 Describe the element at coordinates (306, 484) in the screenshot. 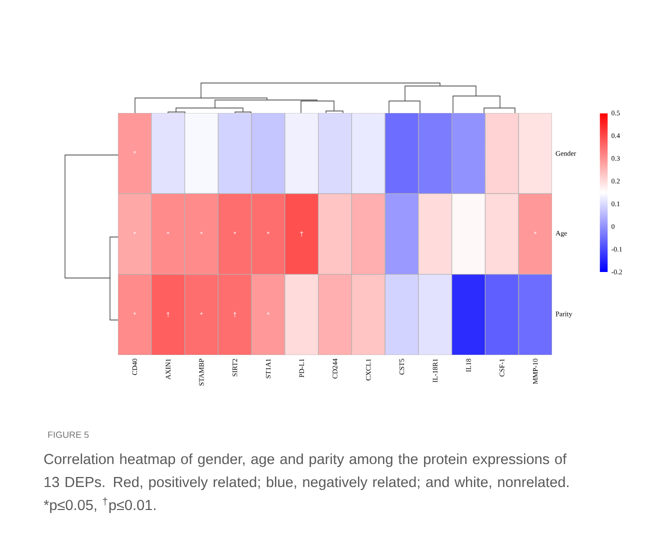

I see `text: Correlation heatmap of gender, age and parity among the protein expressions of 13 DEPs. Red, positively related; blue, negatively related; and white, nonrelated. *p≤0.05, $^{†}$p≤0.01.` at that location.